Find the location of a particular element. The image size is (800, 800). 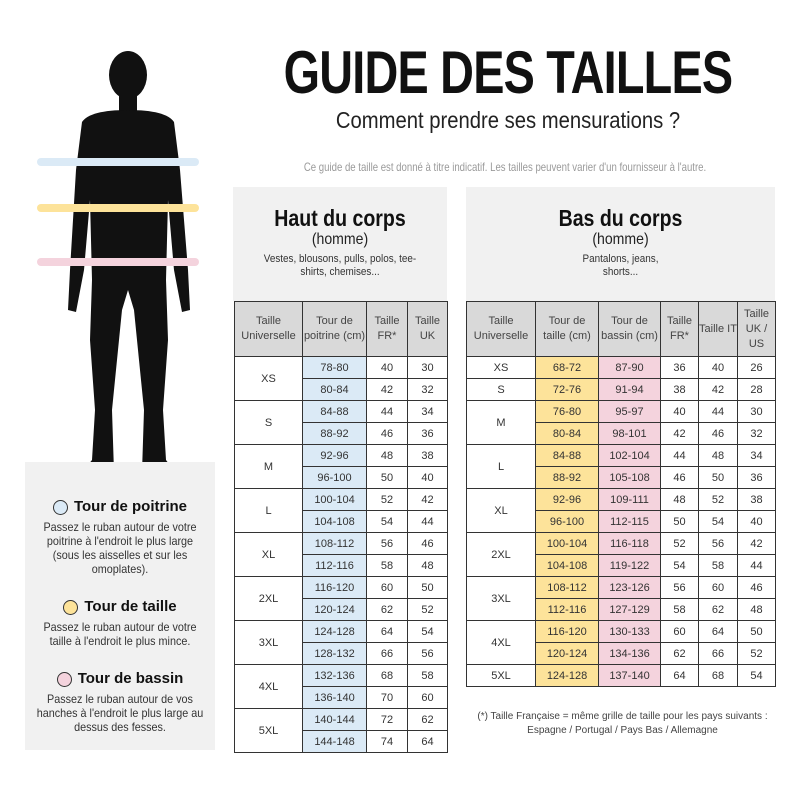

value-cell: 119-122 is located at coordinates (629, 565).